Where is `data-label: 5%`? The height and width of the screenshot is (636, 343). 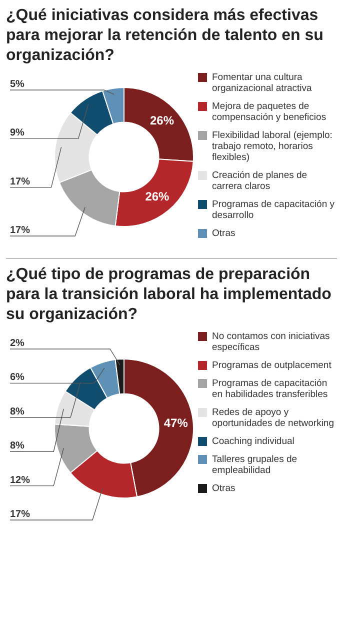 data-label: 5% is located at coordinates (17, 84).